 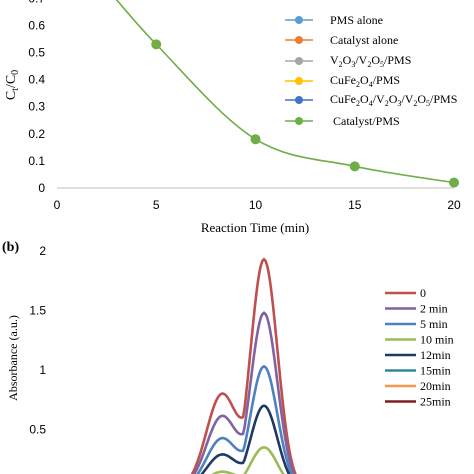 I want to click on x-tick-label: 0, so click(x=57, y=205).